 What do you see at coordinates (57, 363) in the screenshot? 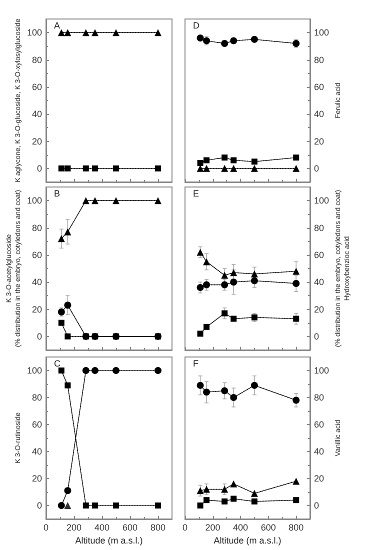
I see `annotation: C` at bounding box center [57, 363].